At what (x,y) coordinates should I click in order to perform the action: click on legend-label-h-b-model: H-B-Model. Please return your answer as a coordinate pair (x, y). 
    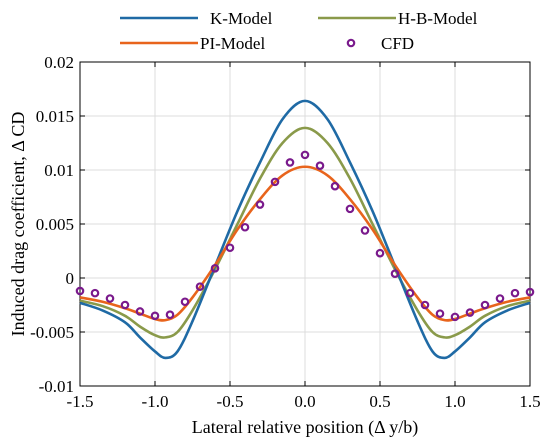
    Looking at the image, I should click on (438, 18).